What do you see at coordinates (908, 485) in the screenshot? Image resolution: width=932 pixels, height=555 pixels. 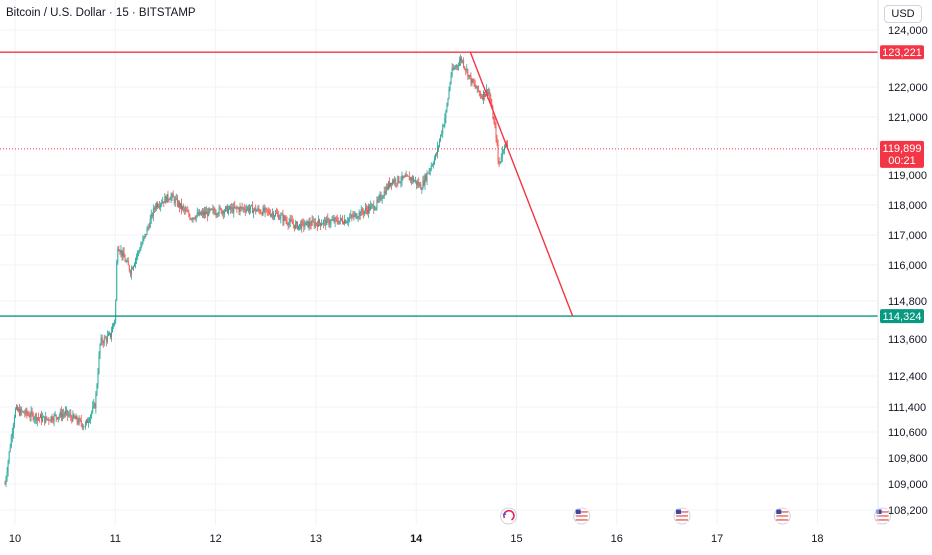 I see `y-tick-label: 109,000` at bounding box center [908, 485].